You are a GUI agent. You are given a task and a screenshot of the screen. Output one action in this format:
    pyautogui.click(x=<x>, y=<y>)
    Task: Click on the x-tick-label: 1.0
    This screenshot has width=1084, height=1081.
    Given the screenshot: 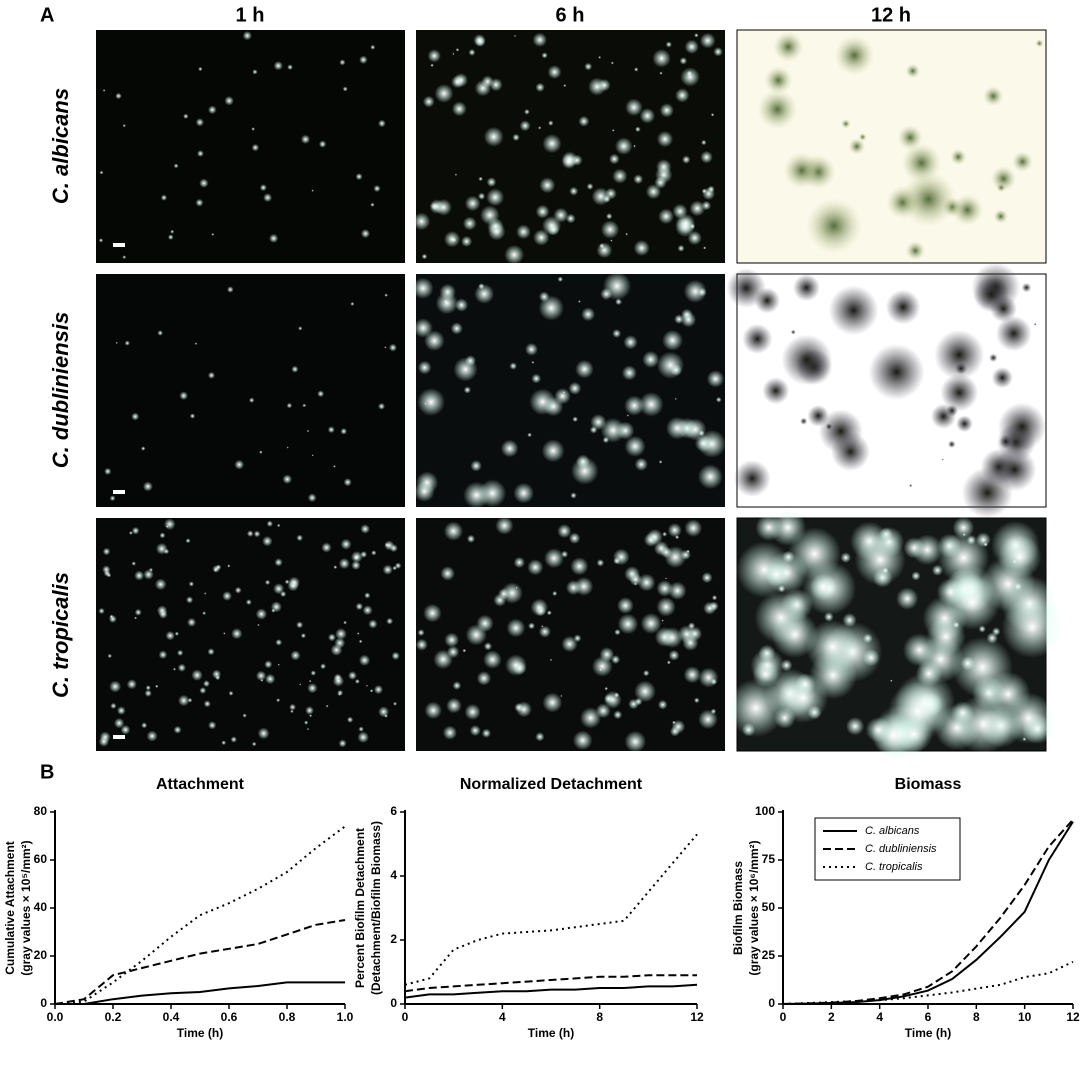 What is the action you would take?
    pyautogui.click(x=345, y=1017)
    